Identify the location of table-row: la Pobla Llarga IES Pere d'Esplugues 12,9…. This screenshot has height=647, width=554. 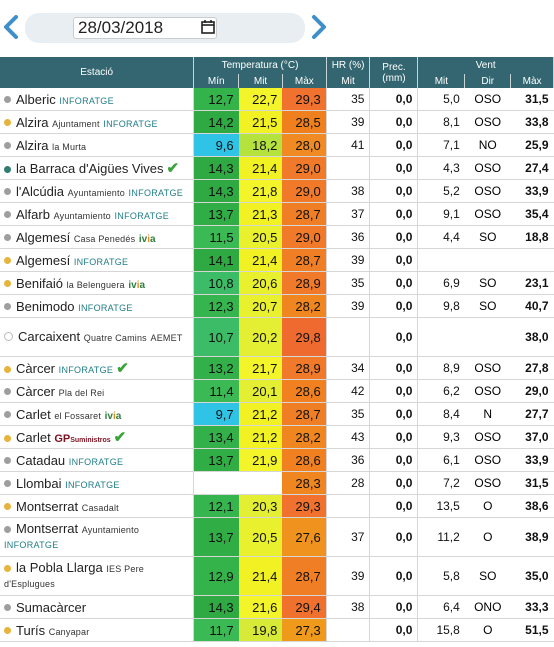
(277, 576).